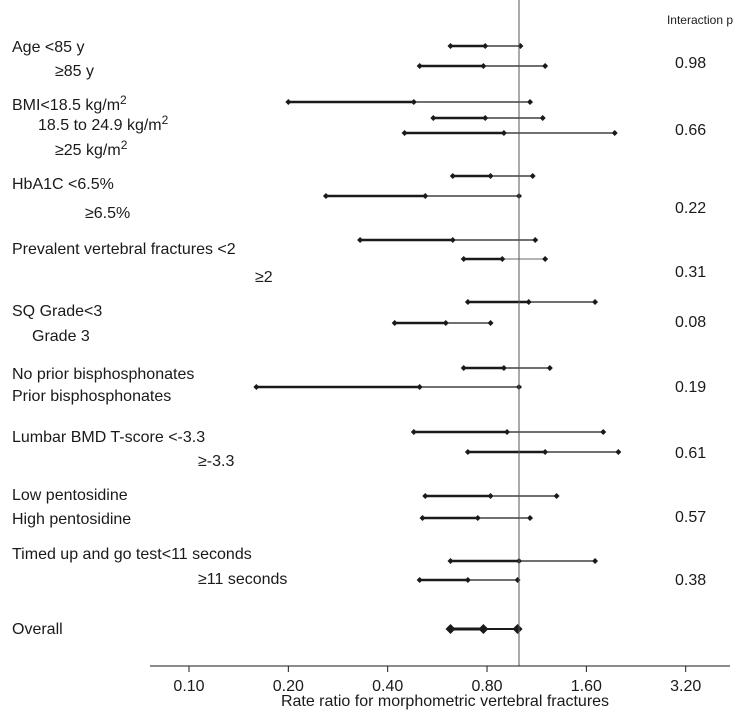 The height and width of the screenshot is (711, 735). Describe the element at coordinates (690, 63) in the screenshot. I see `interaction-p-value: 0.98` at that location.